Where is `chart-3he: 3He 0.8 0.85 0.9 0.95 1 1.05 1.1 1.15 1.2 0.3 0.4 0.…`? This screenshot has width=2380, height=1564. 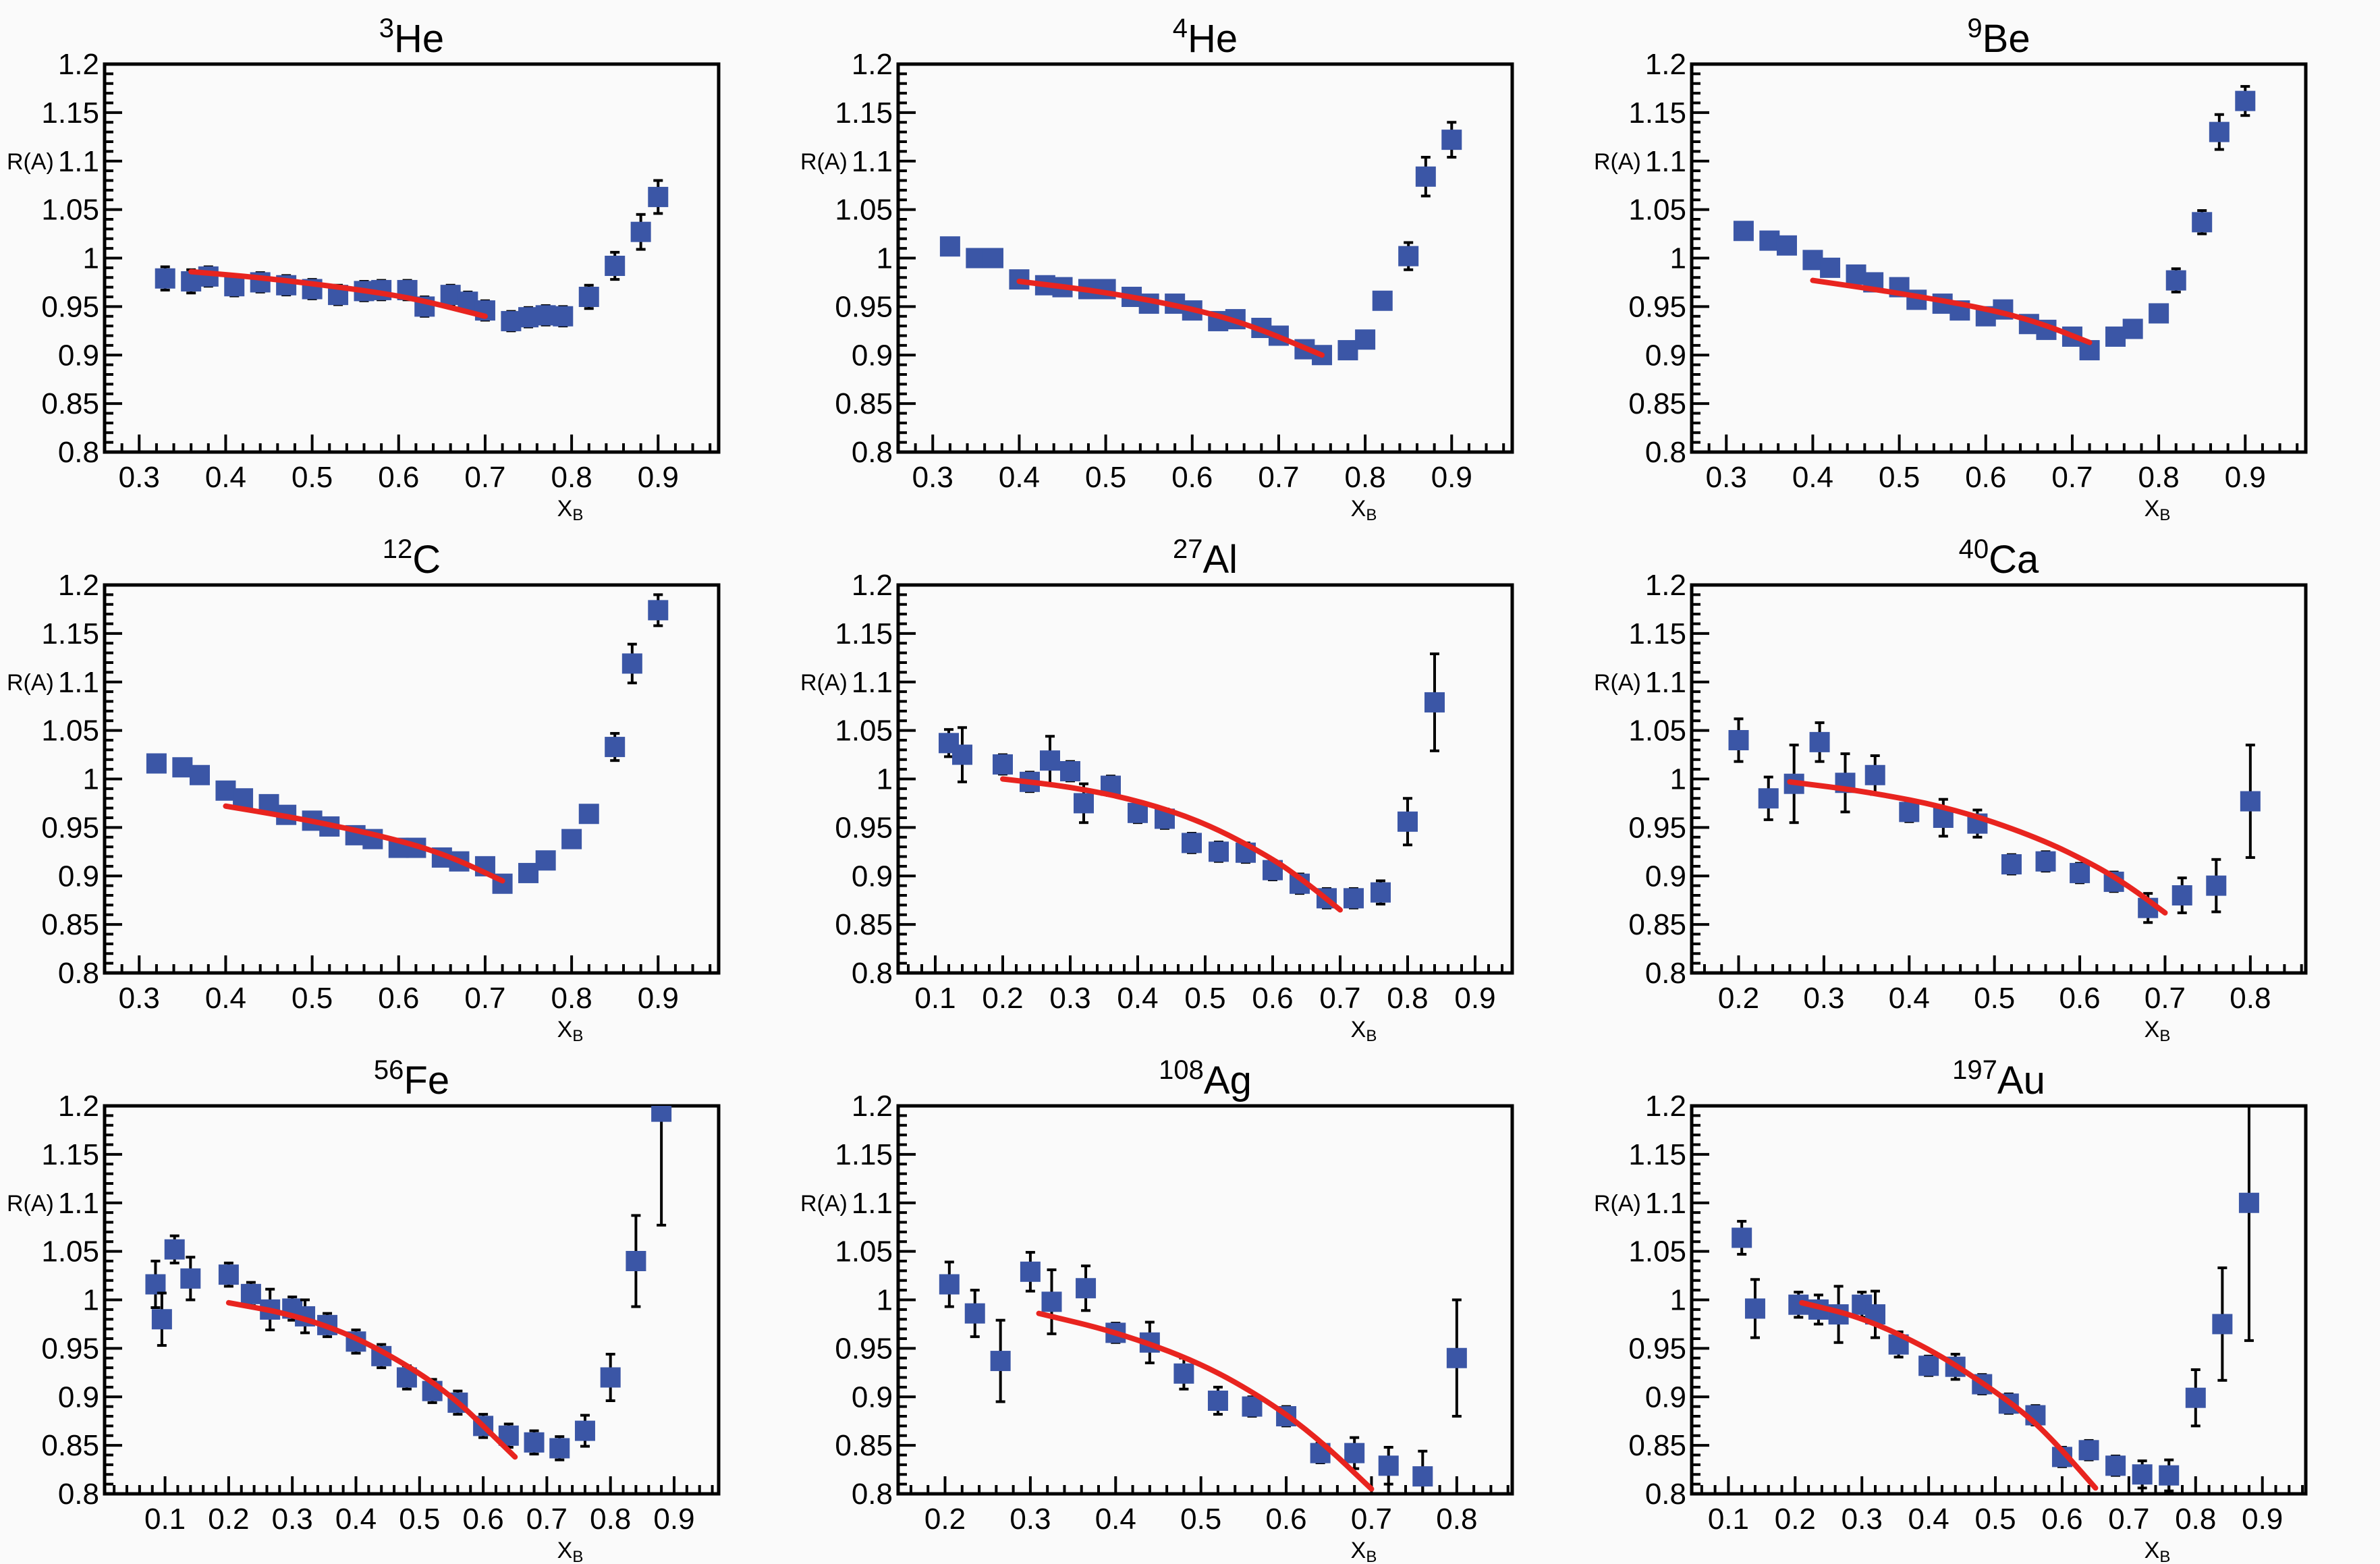 chart-3he: 3He 0.8 0.85 0.9 0.95 1 1.05 1.1 1.15 1.2 0.3 0.4 0.… is located at coordinates (364, 268).